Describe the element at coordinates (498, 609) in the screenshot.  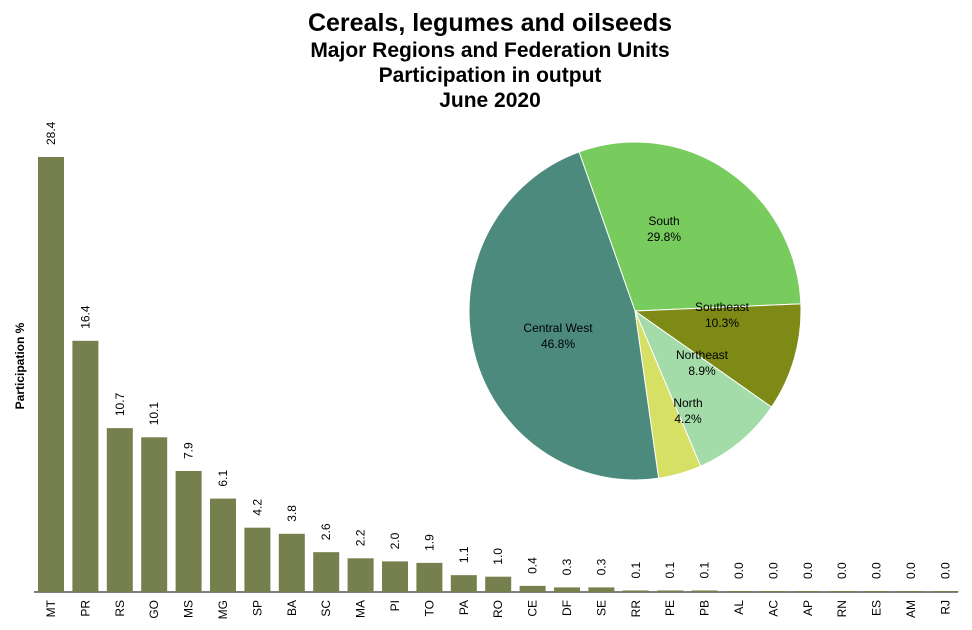
I see `x-tick-label: RO` at that location.